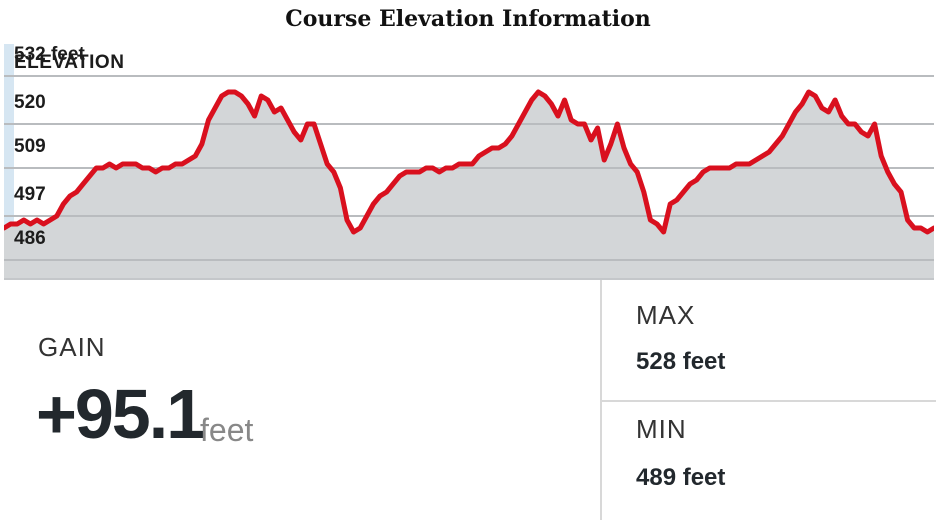 This screenshot has width=936, height=522. Describe the element at coordinates (120, 414) in the screenshot. I see `gain-value: +95.1` at that location.